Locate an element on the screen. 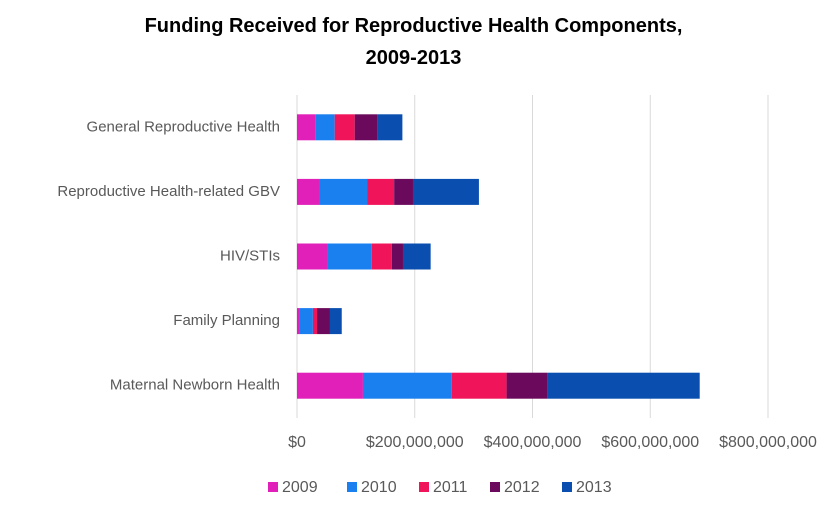  y-tick-label: General Reproductive Health is located at coordinates (183, 126).